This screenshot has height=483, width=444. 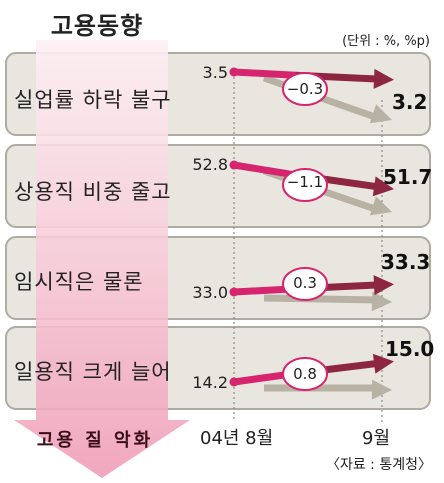 I want to click on x-tick-label: 9월, so click(x=376, y=438).